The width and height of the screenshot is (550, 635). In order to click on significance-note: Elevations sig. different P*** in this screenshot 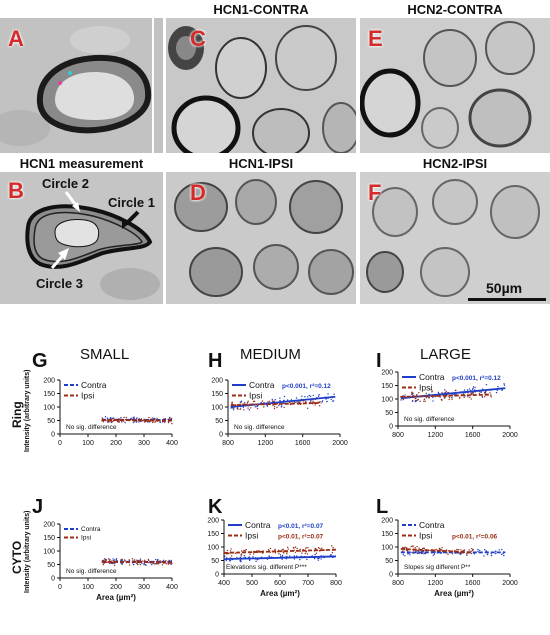, I will do `click(266, 567)`.